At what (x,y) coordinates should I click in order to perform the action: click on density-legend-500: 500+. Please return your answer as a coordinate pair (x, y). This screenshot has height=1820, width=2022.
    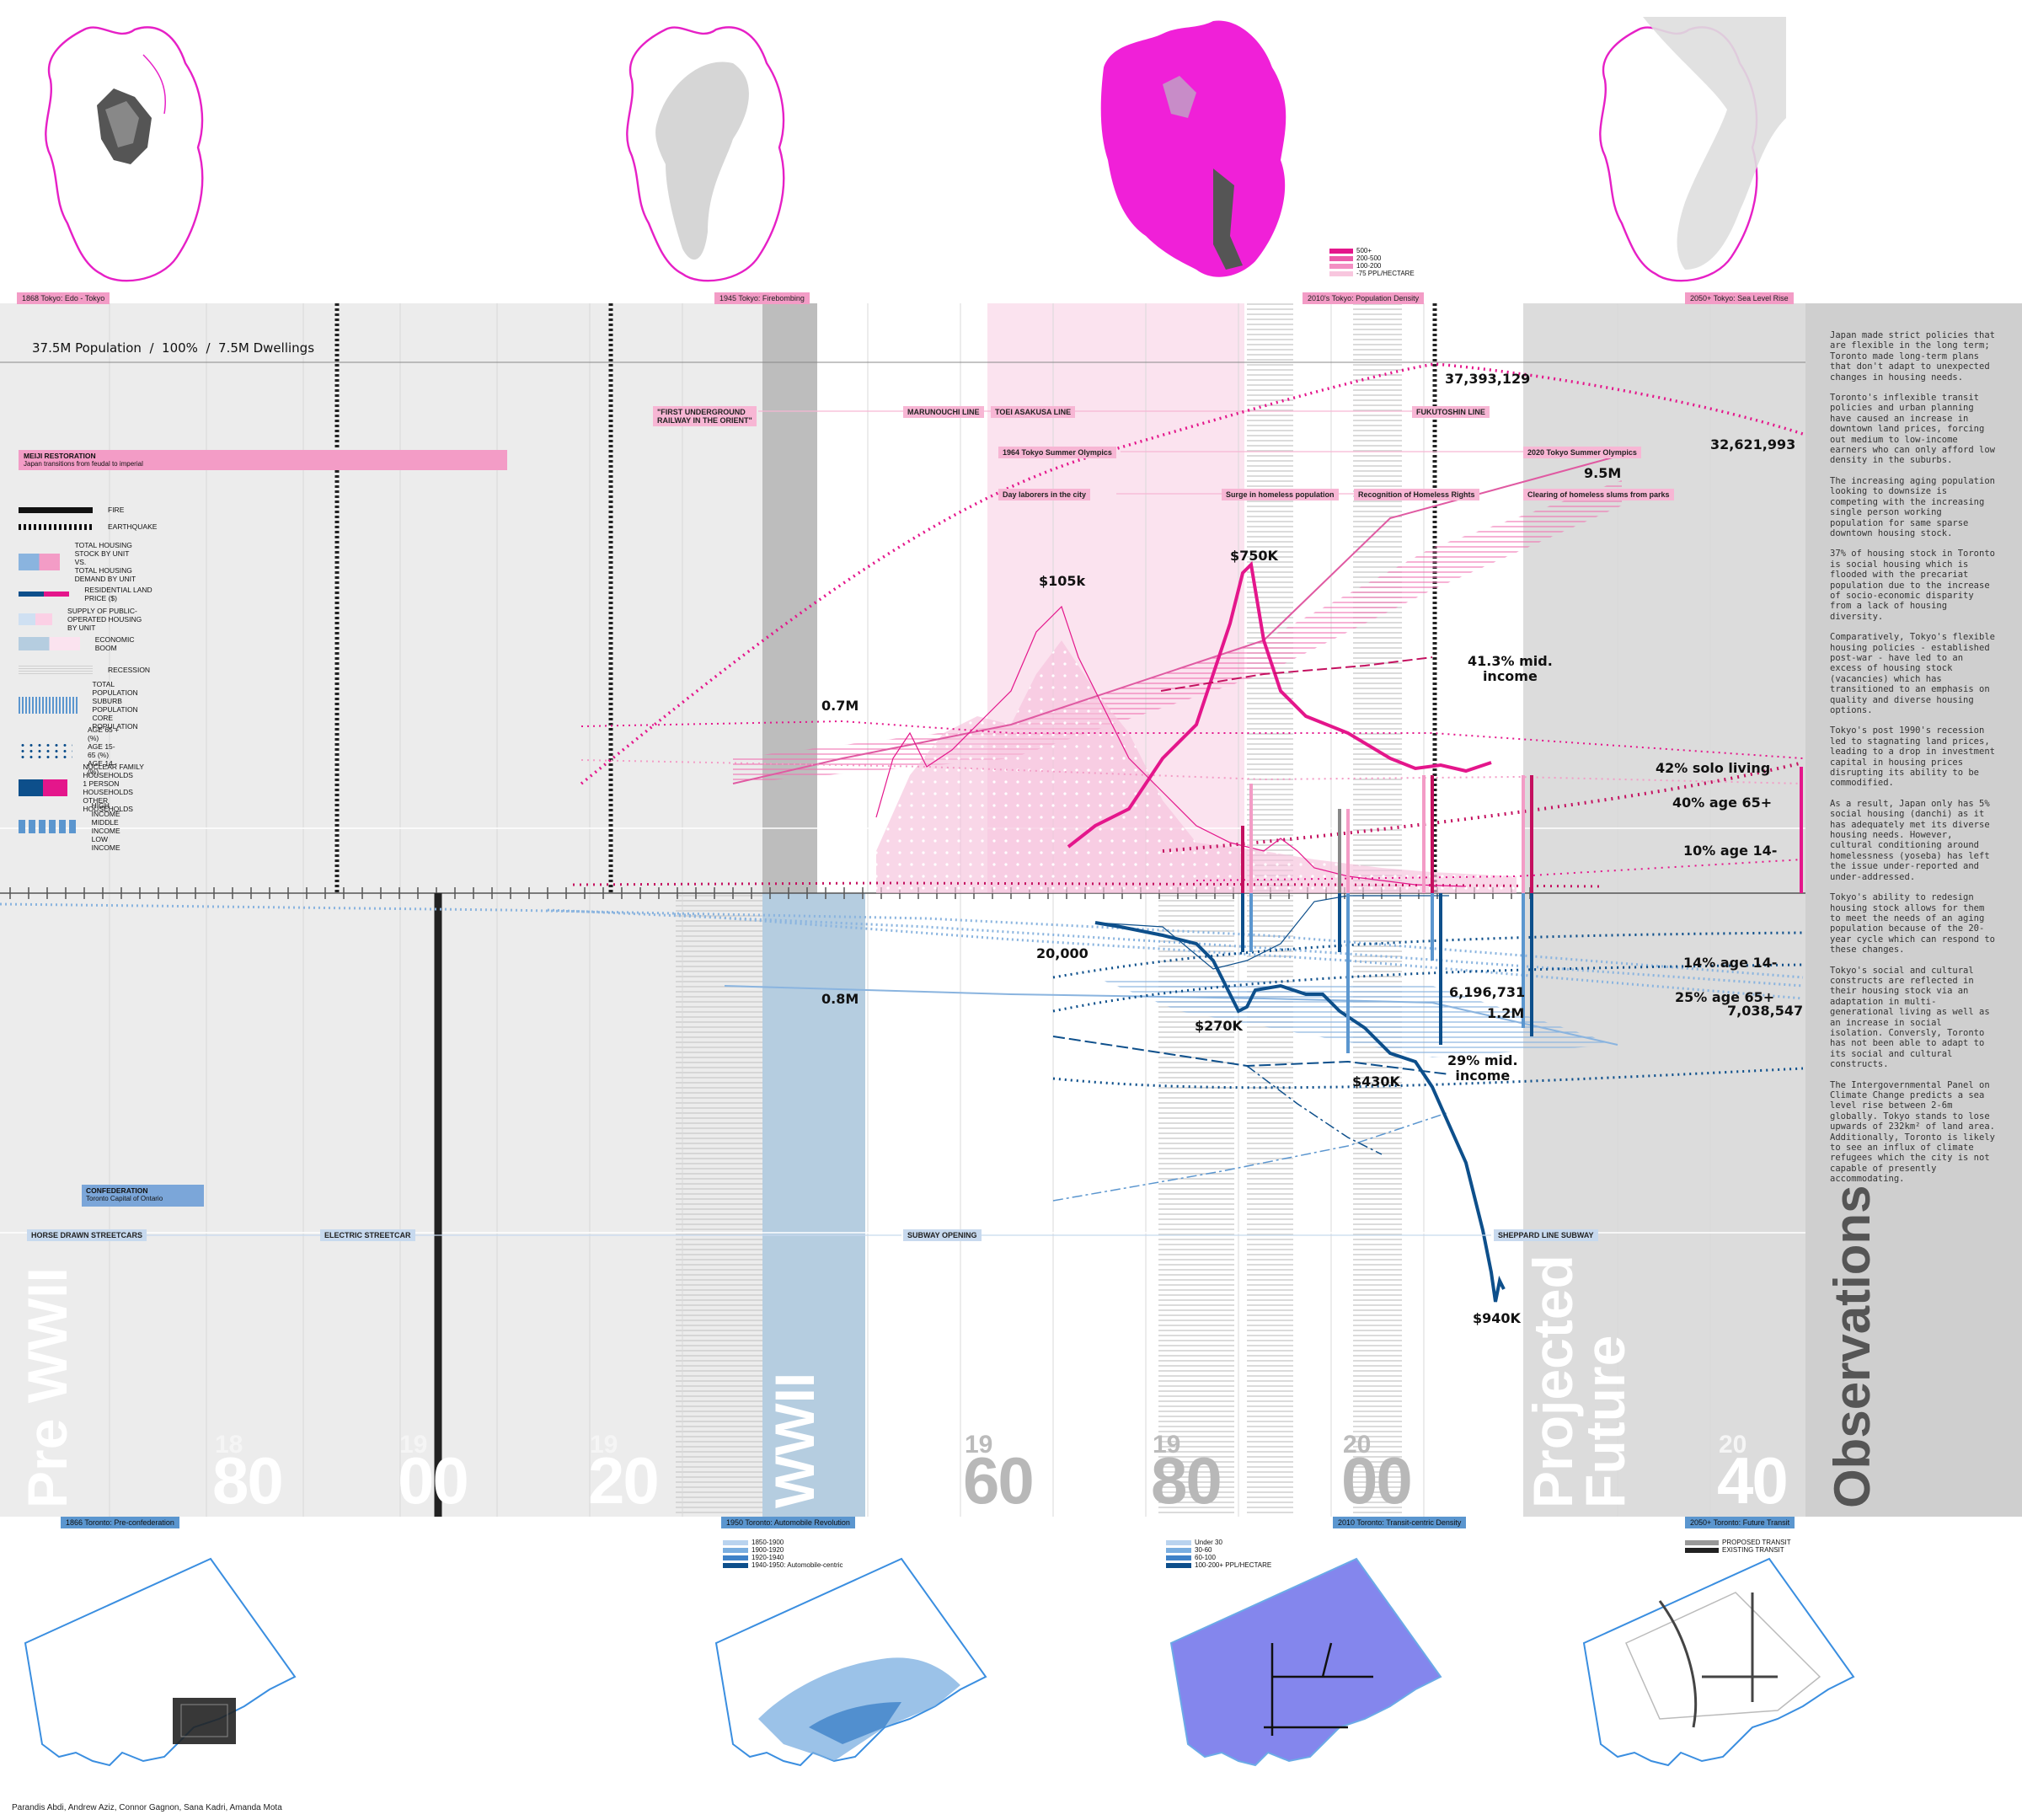
    Looking at the image, I should click on (1364, 250).